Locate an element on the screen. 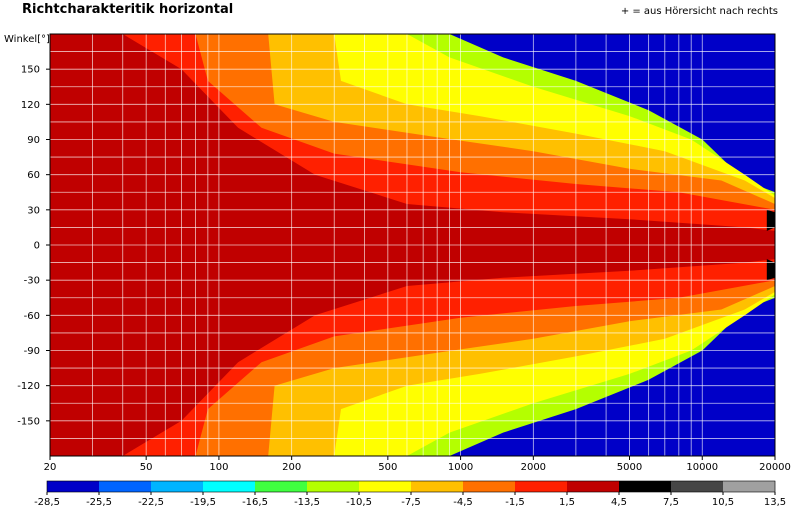 This screenshot has height=509, width=800. colorbar-tick-label: -10,5 is located at coordinates (359, 502).